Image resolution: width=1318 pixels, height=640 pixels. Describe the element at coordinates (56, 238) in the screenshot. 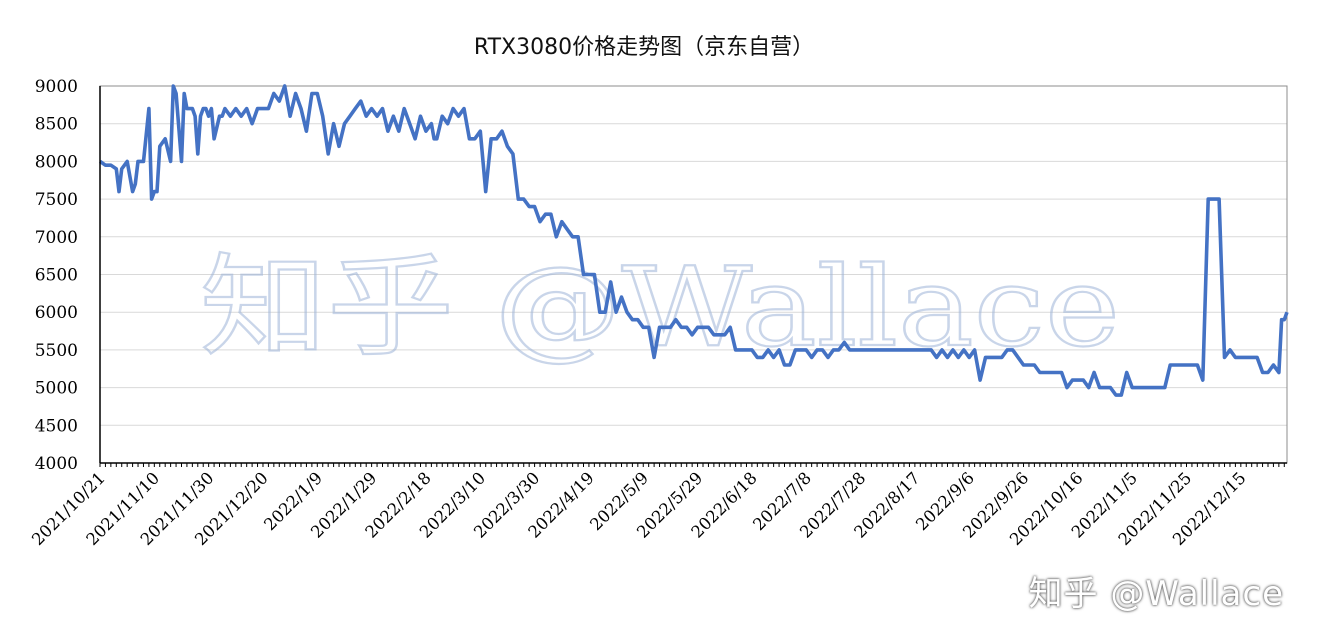

I see `y-tick-label: 7000` at that location.